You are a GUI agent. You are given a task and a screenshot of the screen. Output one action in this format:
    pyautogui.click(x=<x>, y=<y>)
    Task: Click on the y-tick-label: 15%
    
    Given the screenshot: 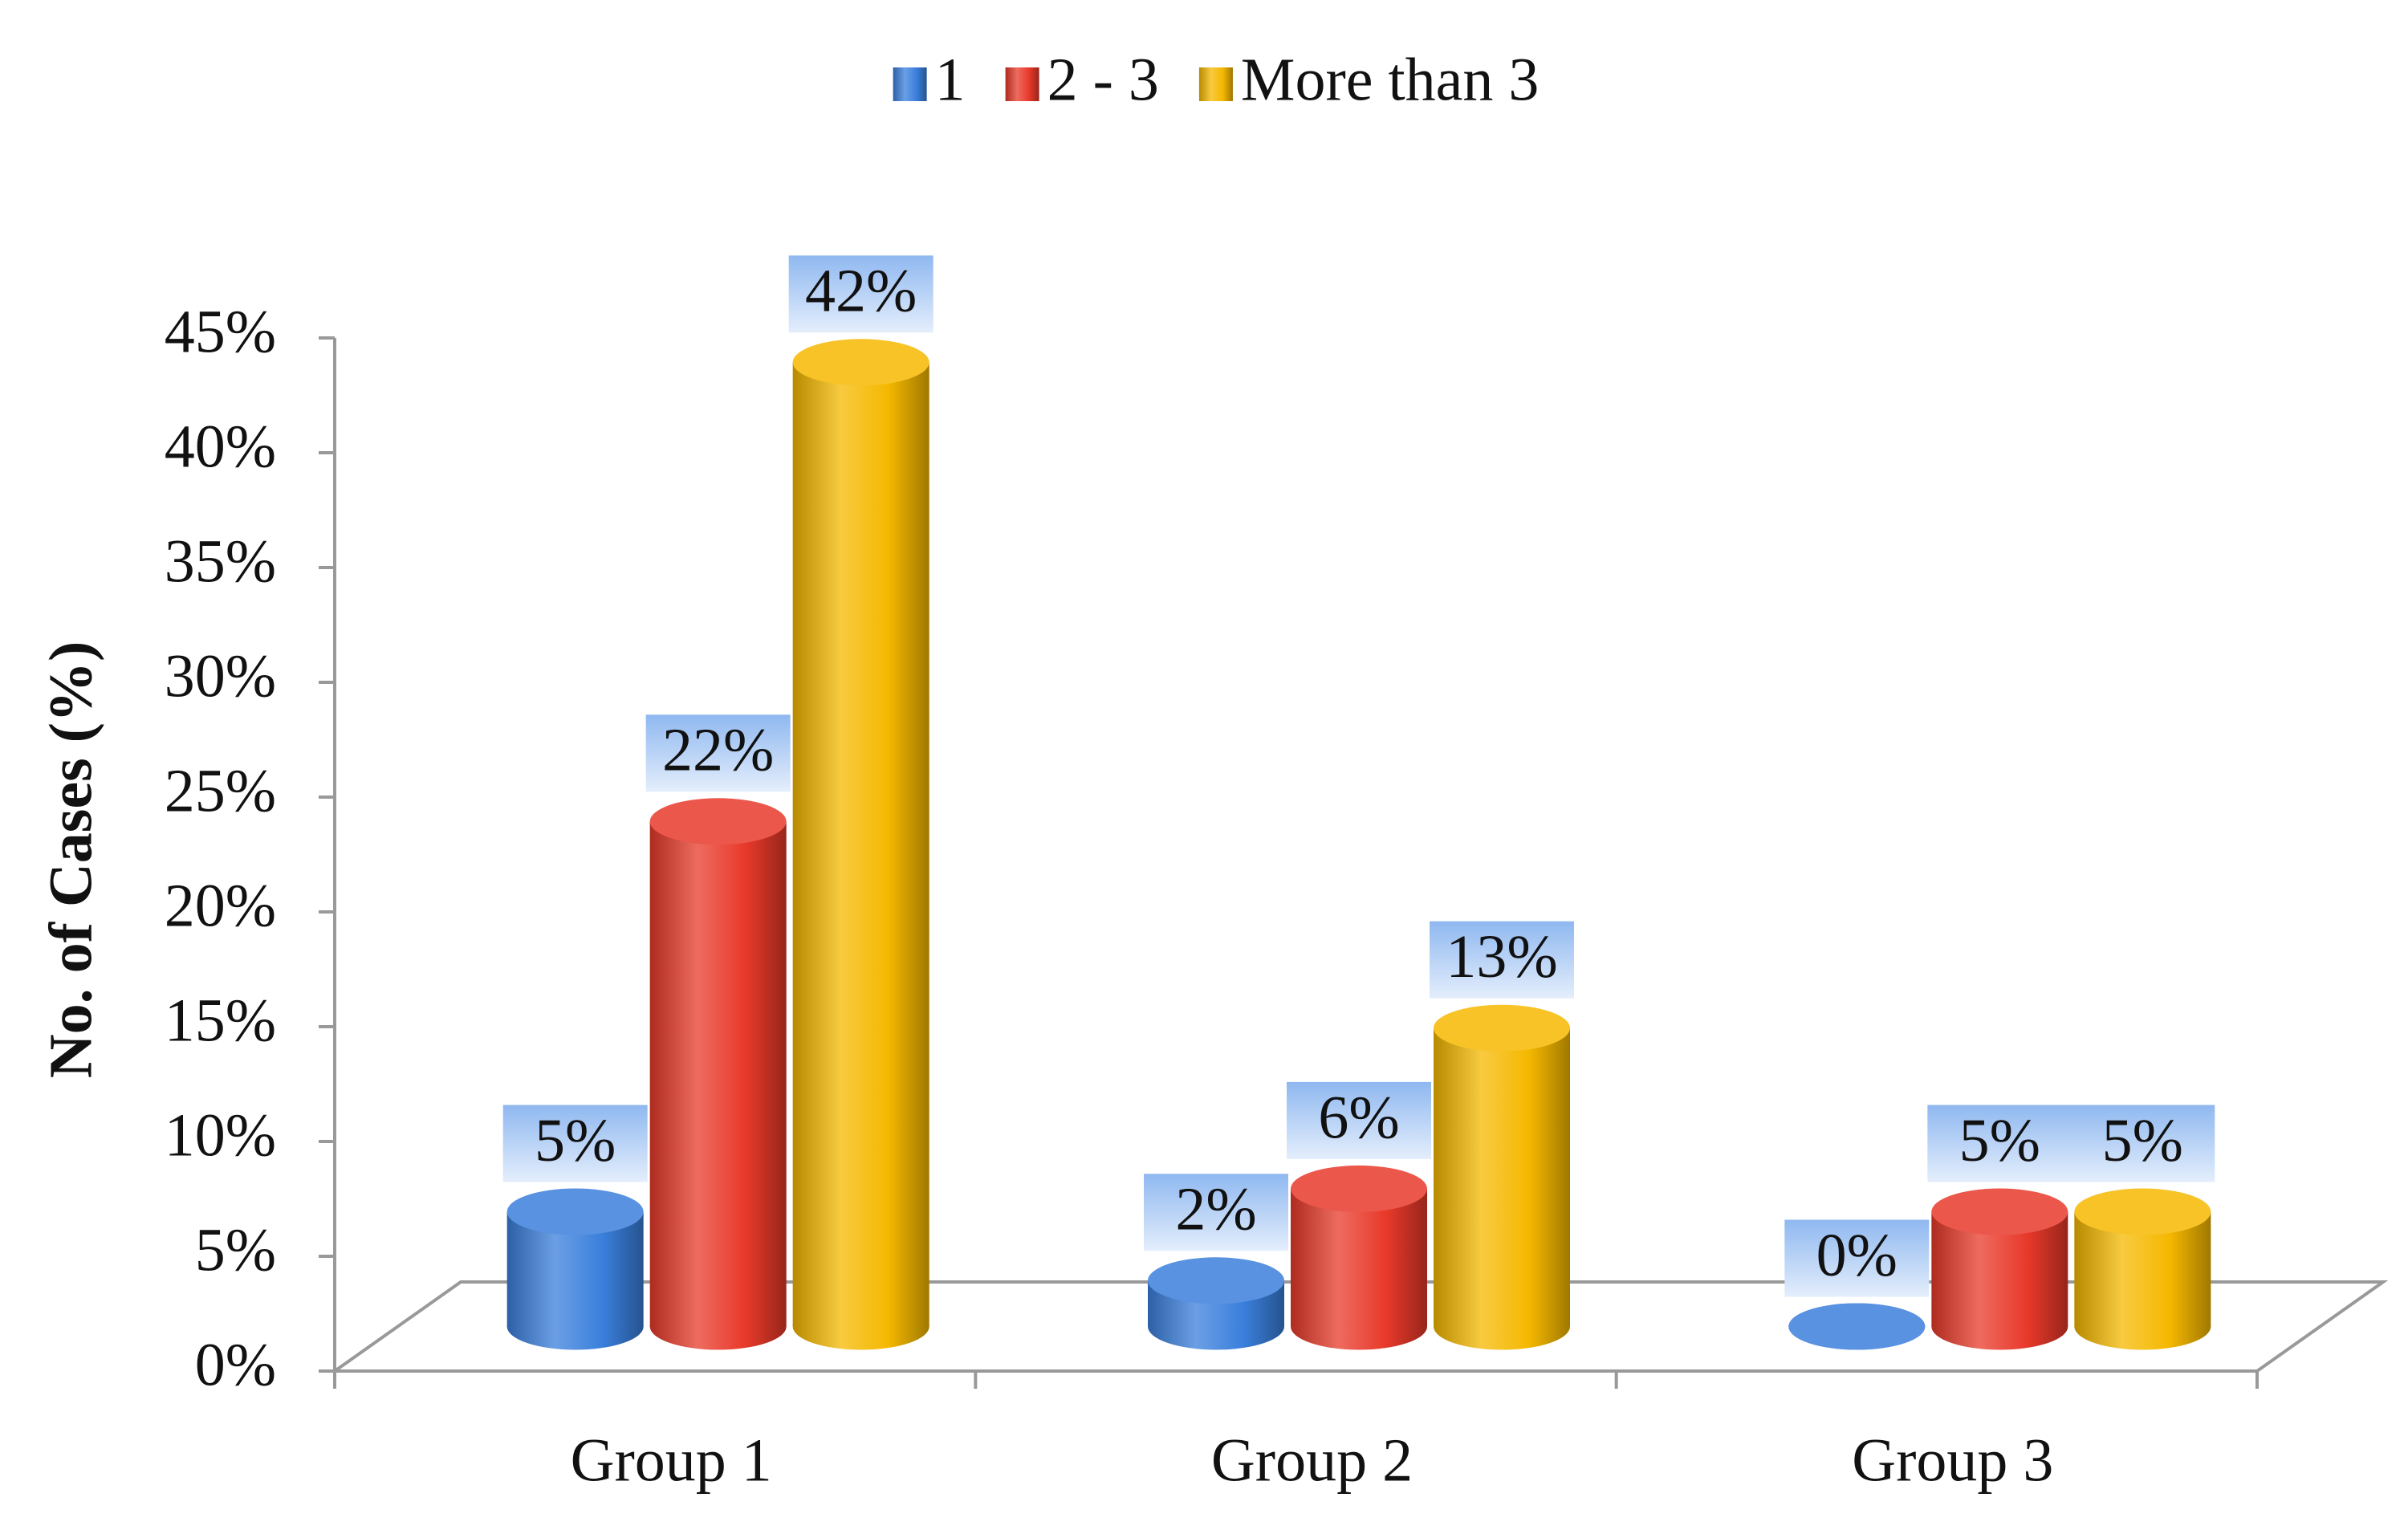 What is the action you would take?
    pyautogui.click(x=220, y=1020)
    